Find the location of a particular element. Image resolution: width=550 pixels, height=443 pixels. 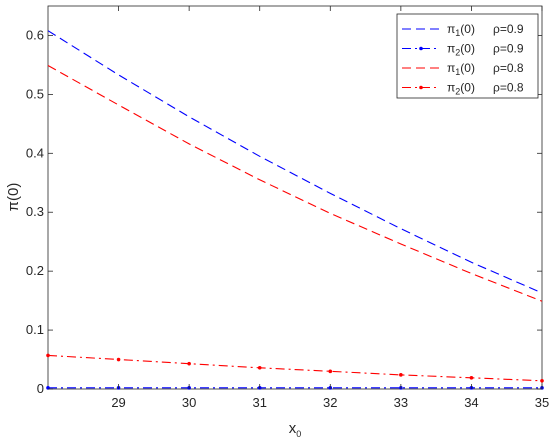

x-tick-label: 30 is located at coordinates (189, 402).